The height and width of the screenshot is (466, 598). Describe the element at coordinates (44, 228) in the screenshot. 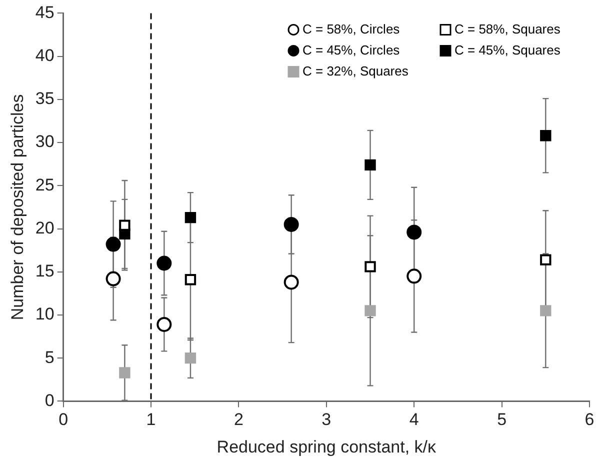

I see `y-tick-label: 20` at that location.